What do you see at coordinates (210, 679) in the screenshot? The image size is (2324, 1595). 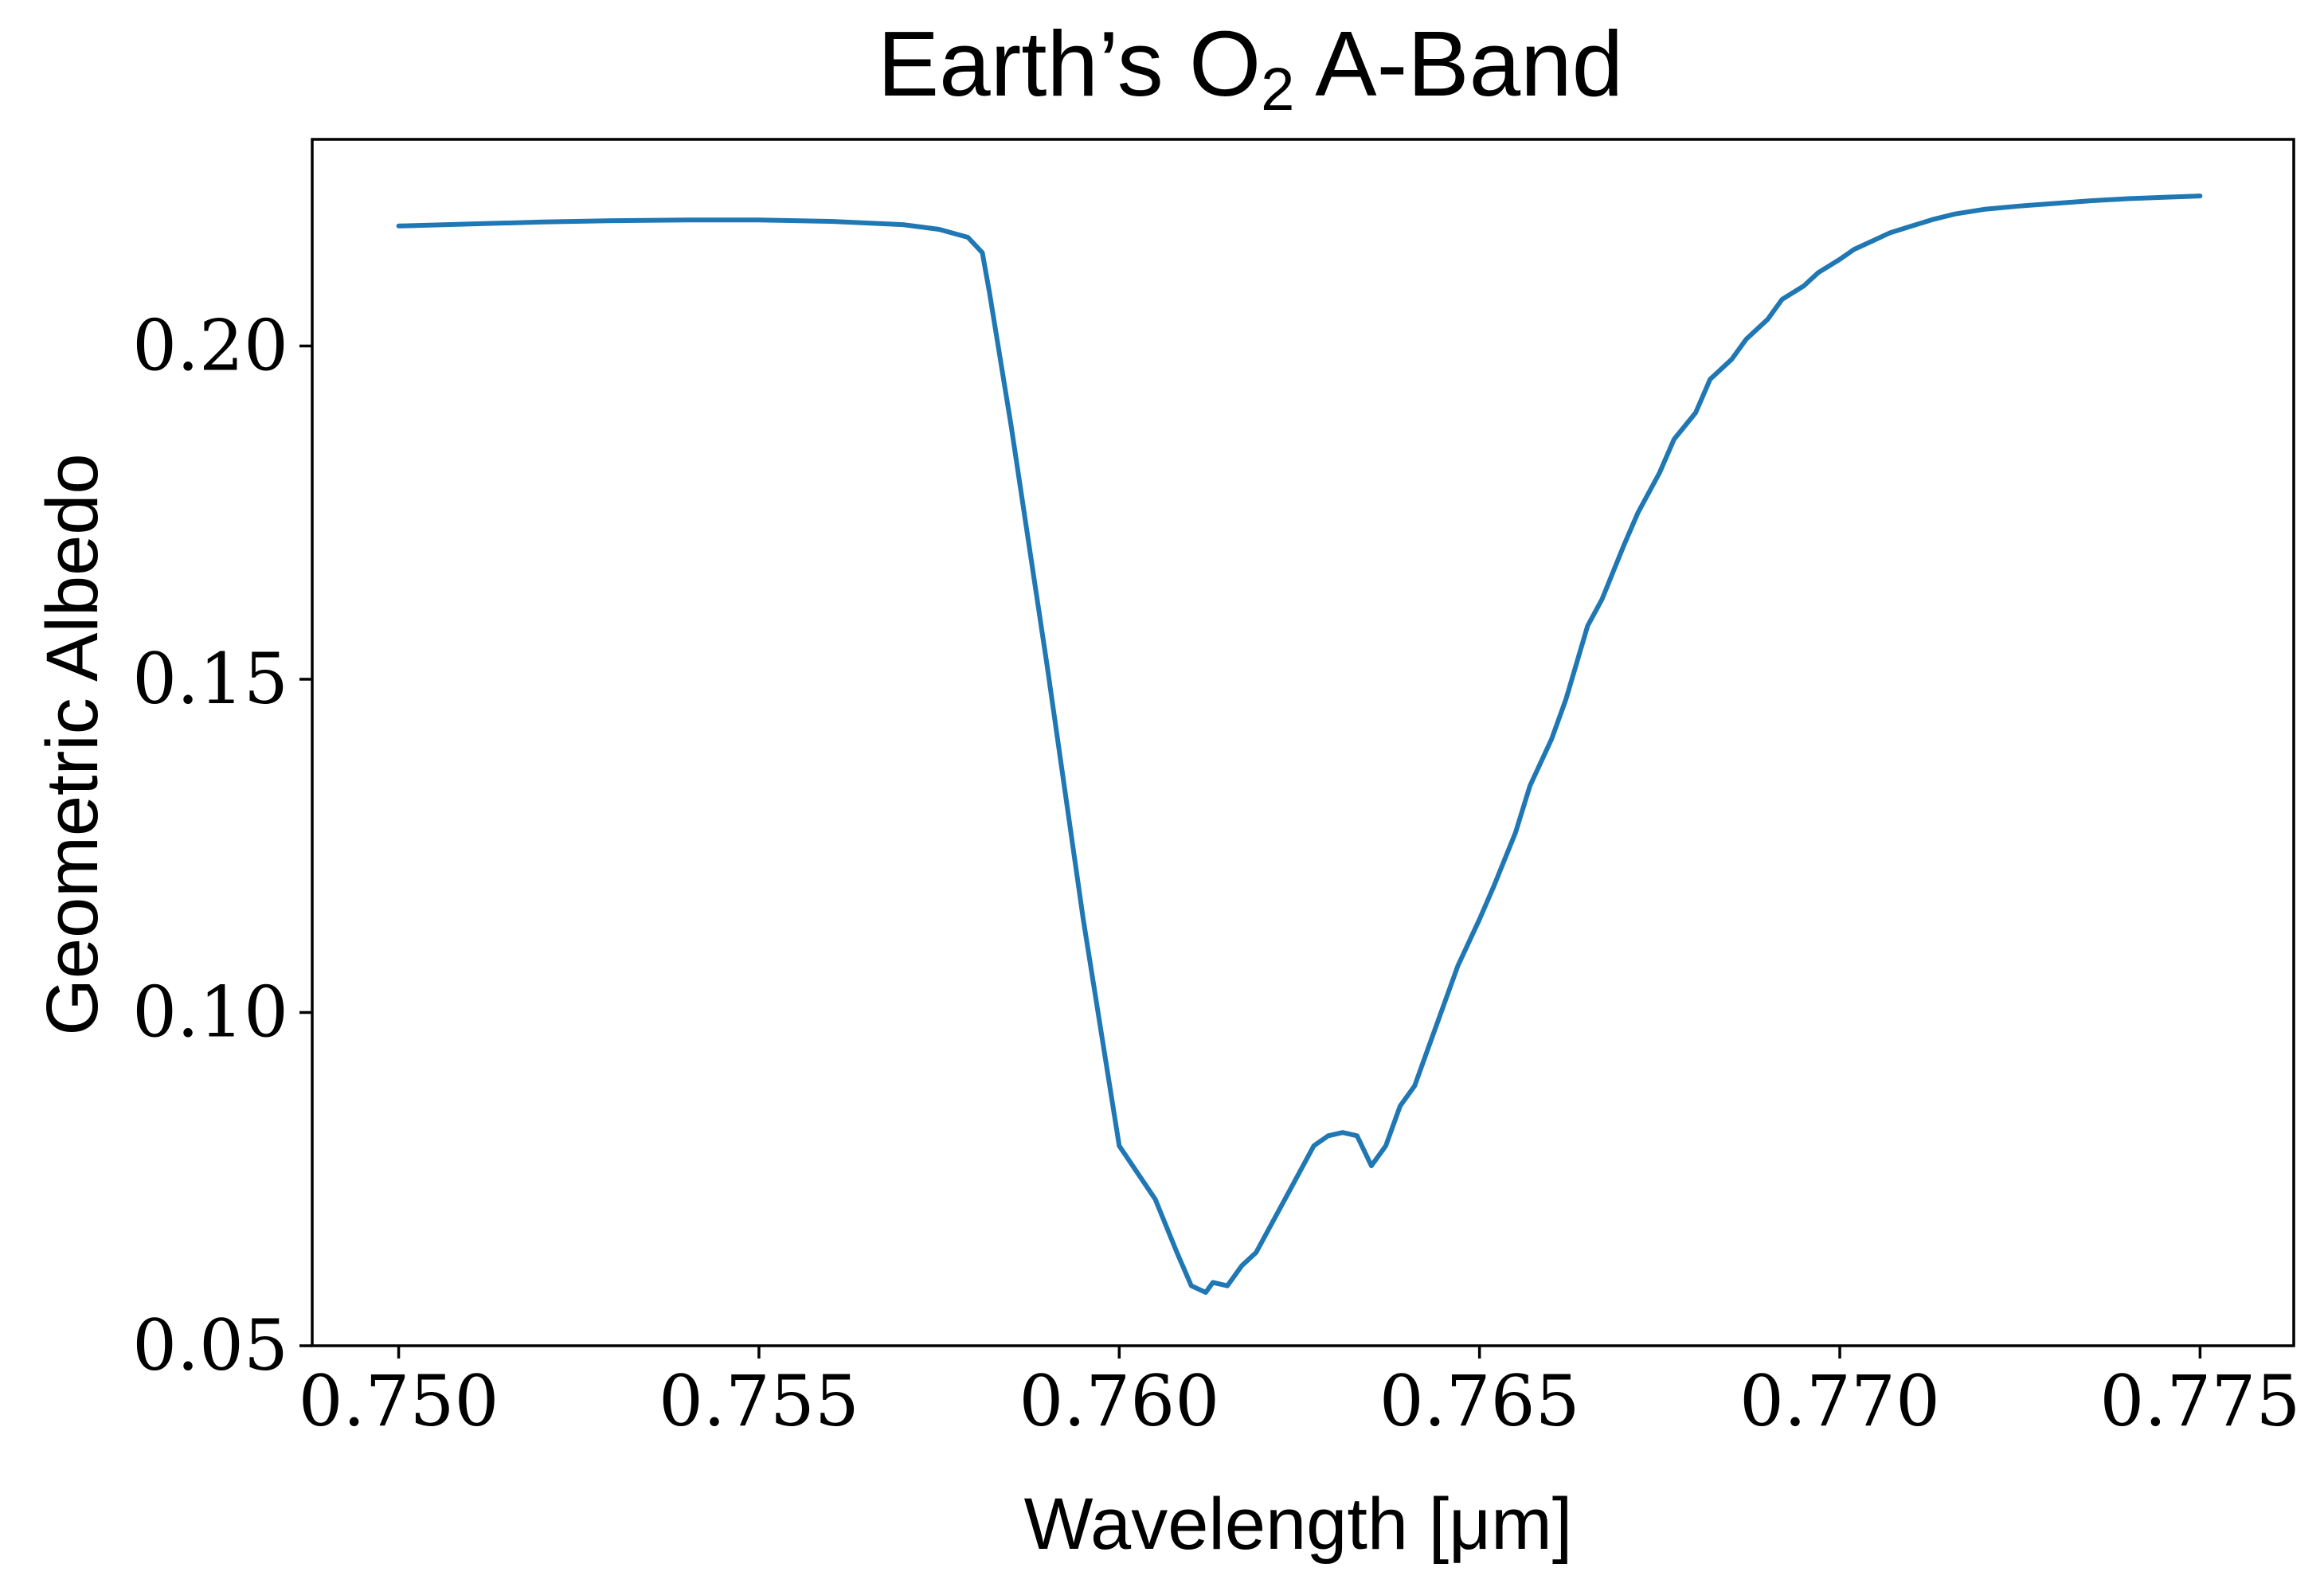 I see `y-tick-label: 0.15` at bounding box center [210, 679].